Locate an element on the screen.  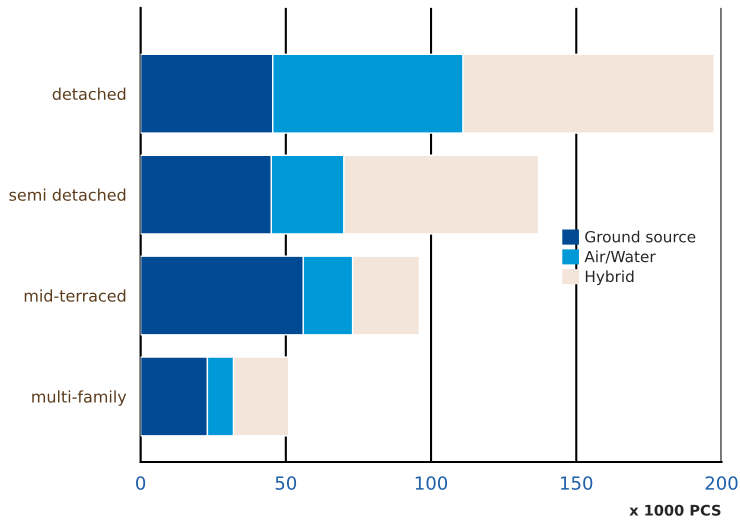
legend-label: Hybrid is located at coordinates (610, 278).